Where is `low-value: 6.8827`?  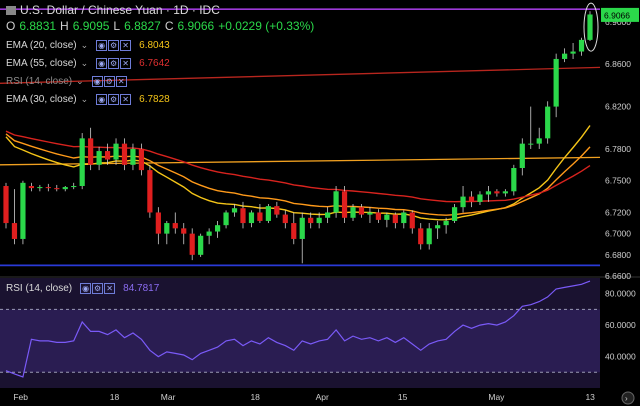 low-value: 6.8827 is located at coordinates (142, 26).